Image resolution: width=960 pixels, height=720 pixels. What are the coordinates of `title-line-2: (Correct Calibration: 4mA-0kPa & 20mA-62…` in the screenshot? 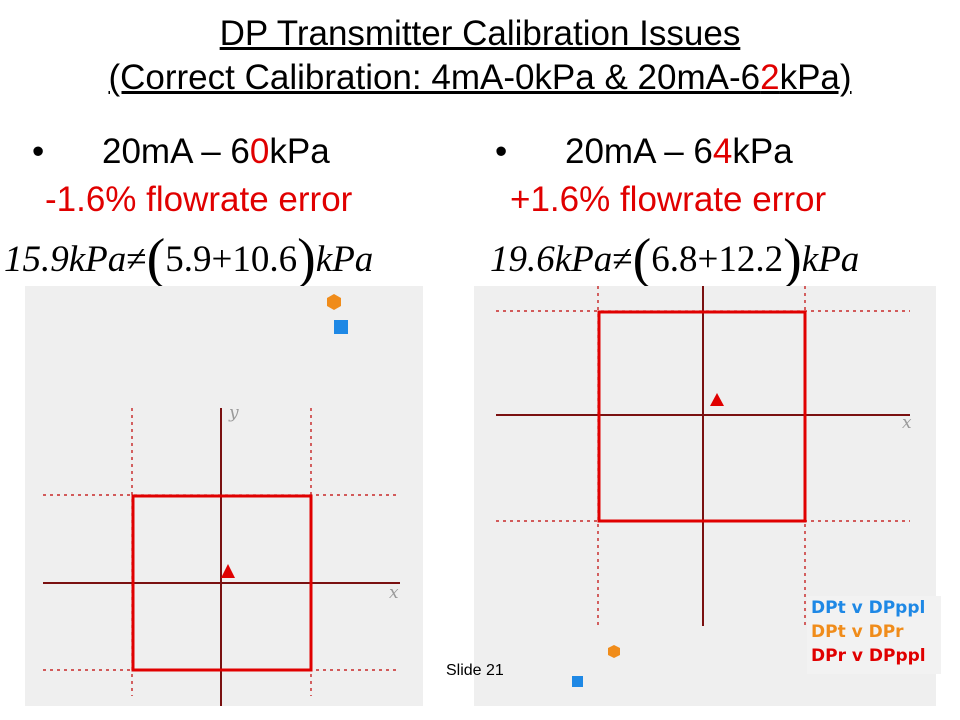 It's located at (480, 78).